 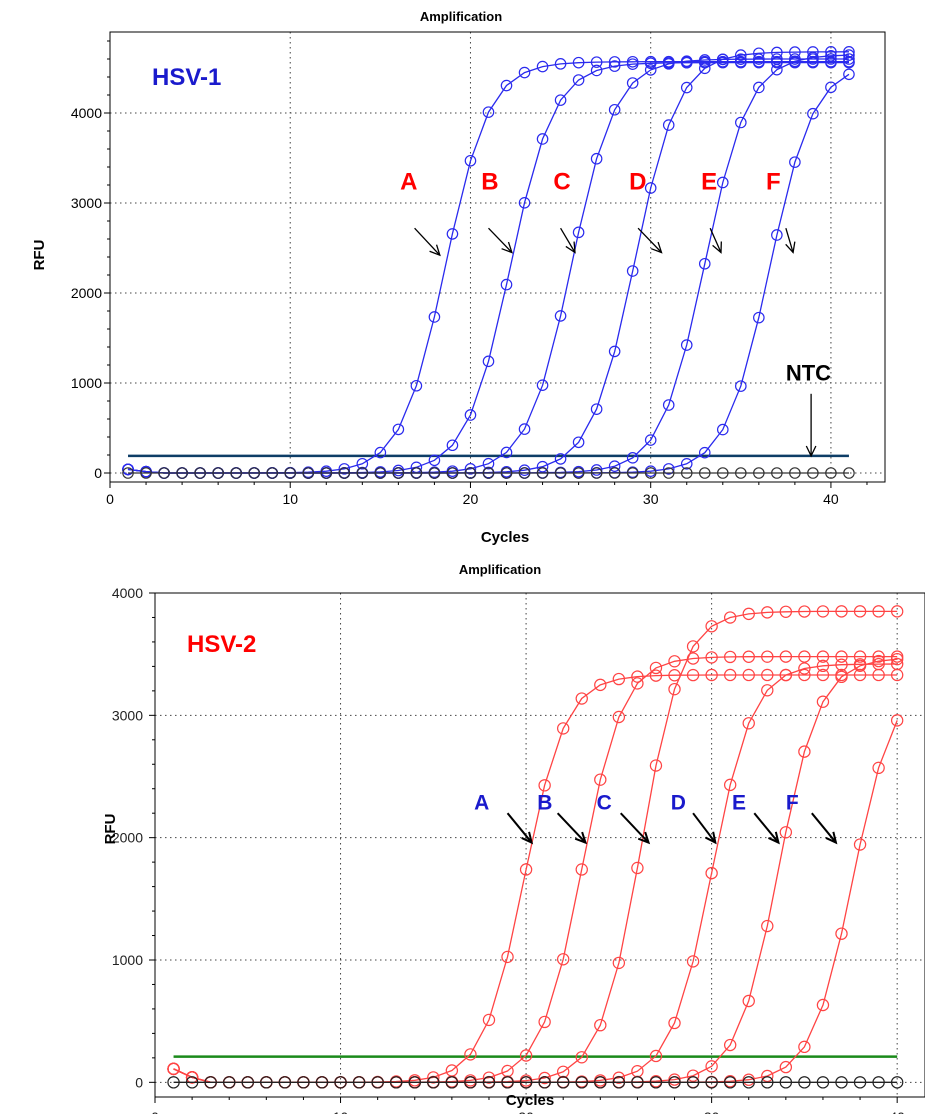 I want to click on x-tick-label: 0, so click(x=155, y=1111).